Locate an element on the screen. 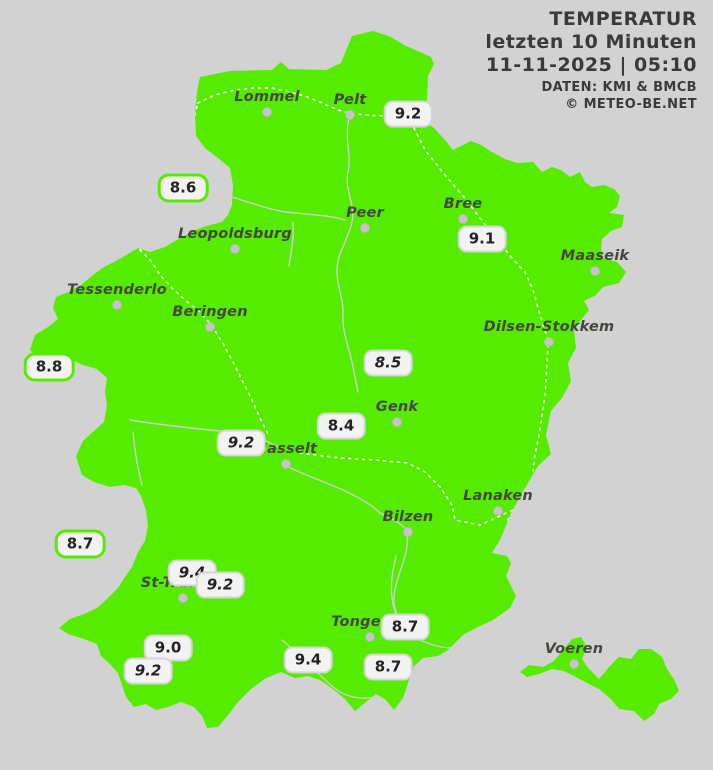 Image resolution: width=713 pixels, height=770 pixels. datetime-label: 11-11-2025 | 05:10 is located at coordinates (591, 65).